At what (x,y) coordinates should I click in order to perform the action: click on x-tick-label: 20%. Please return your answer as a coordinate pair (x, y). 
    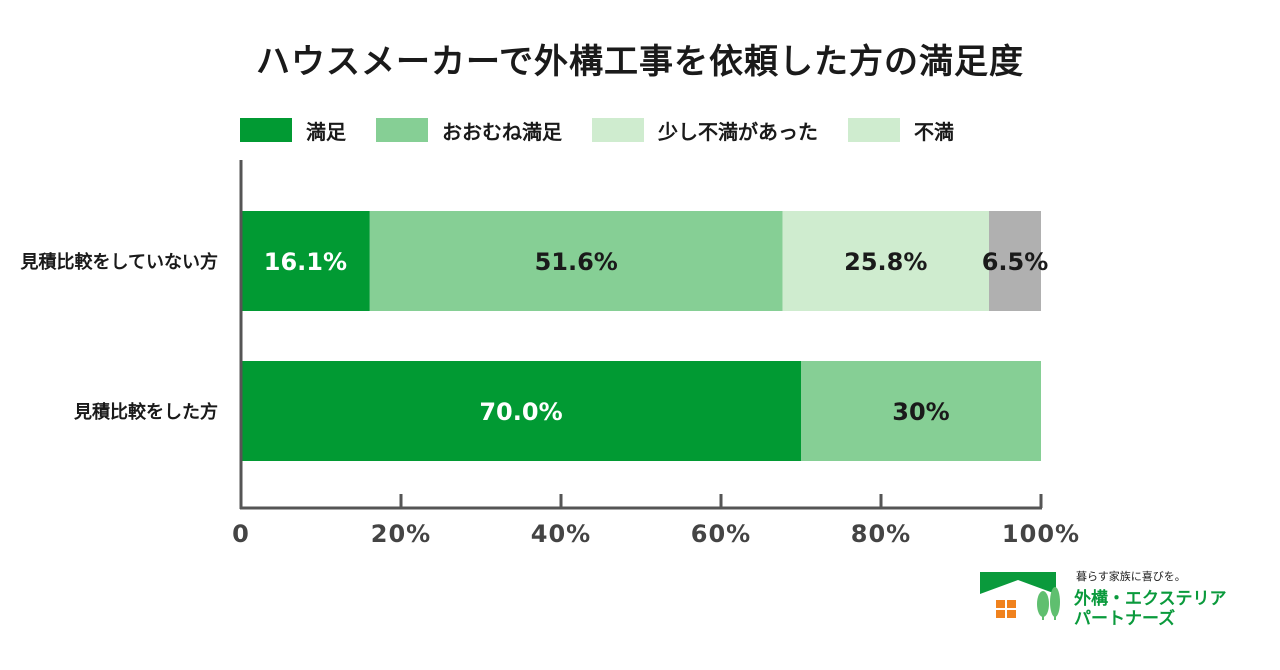
    Looking at the image, I should click on (401, 534).